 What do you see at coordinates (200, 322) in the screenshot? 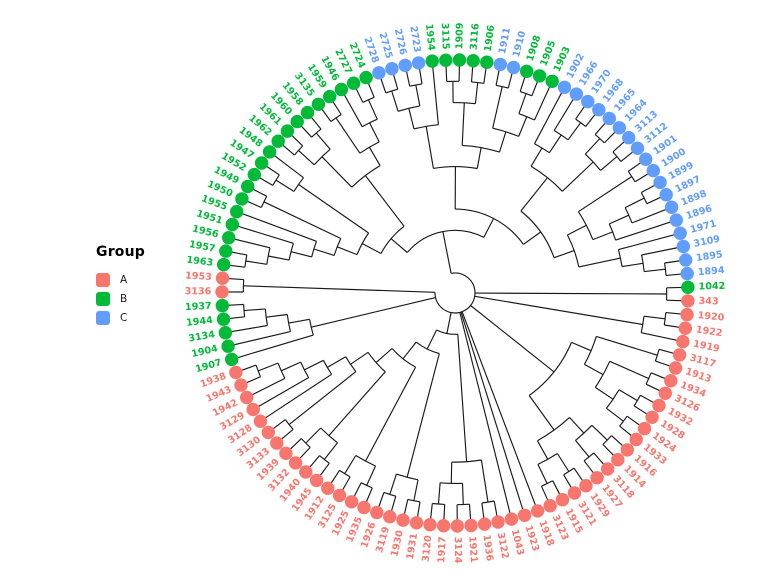
I see `tip-label: 1944` at bounding box center [200, 322].